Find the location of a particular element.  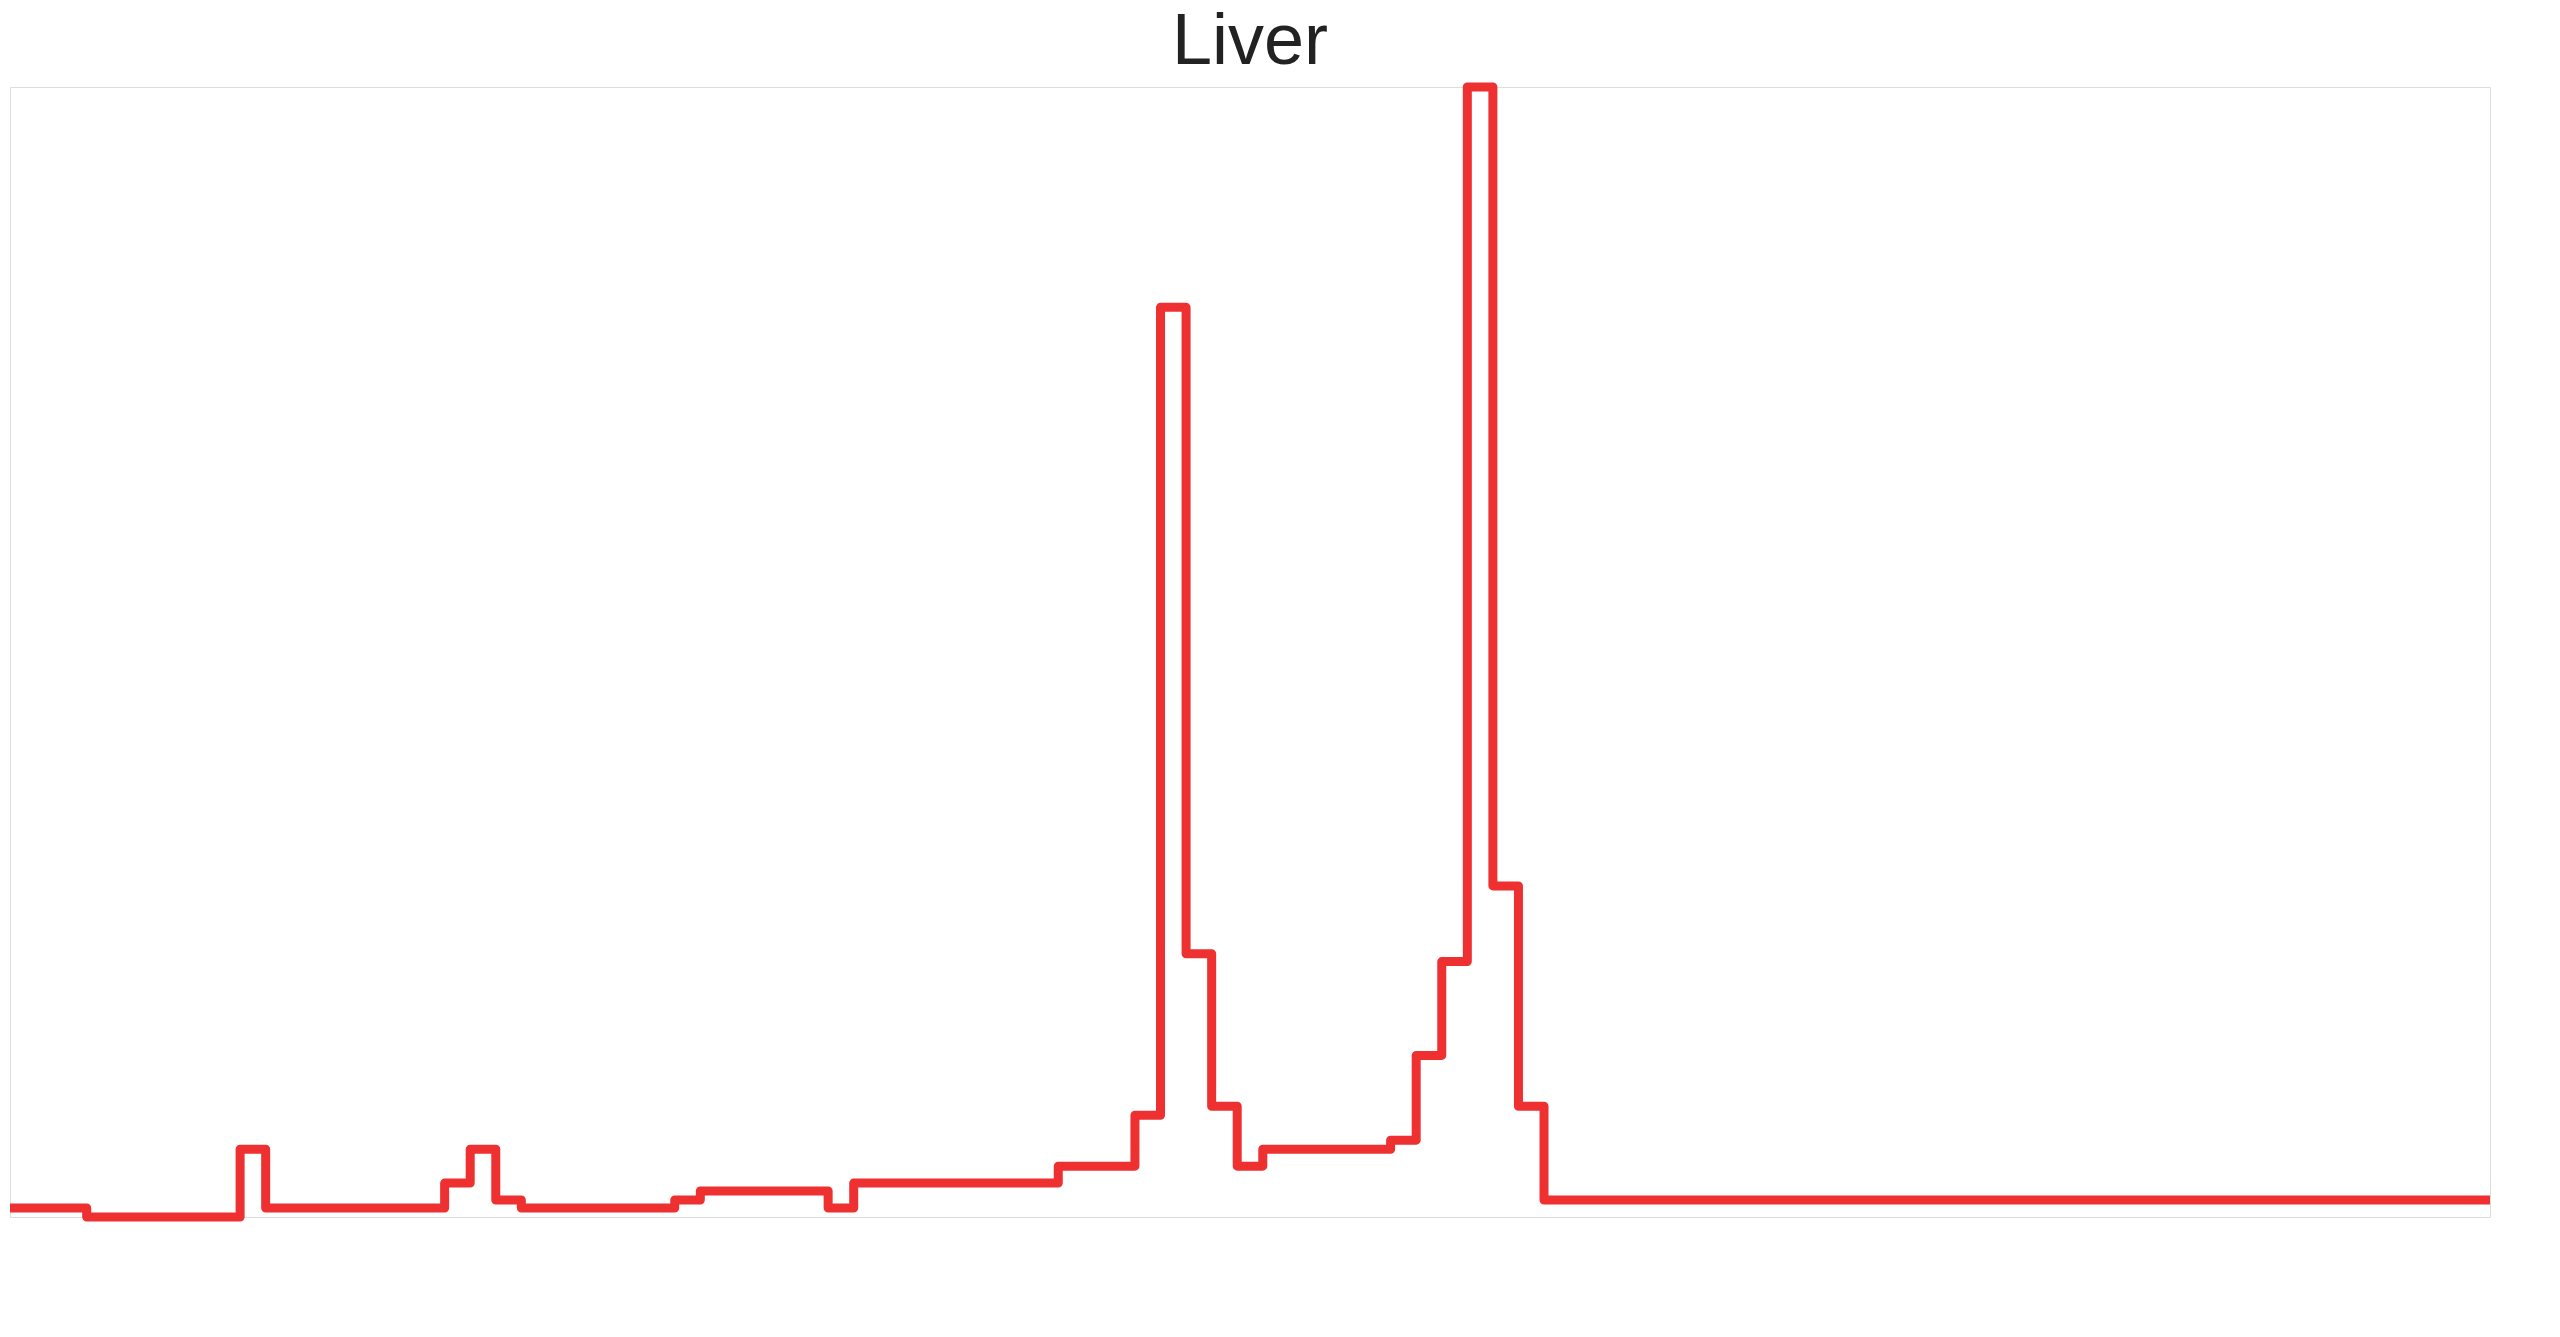

chart-title: Liver is located at coordinates (1250, 39).